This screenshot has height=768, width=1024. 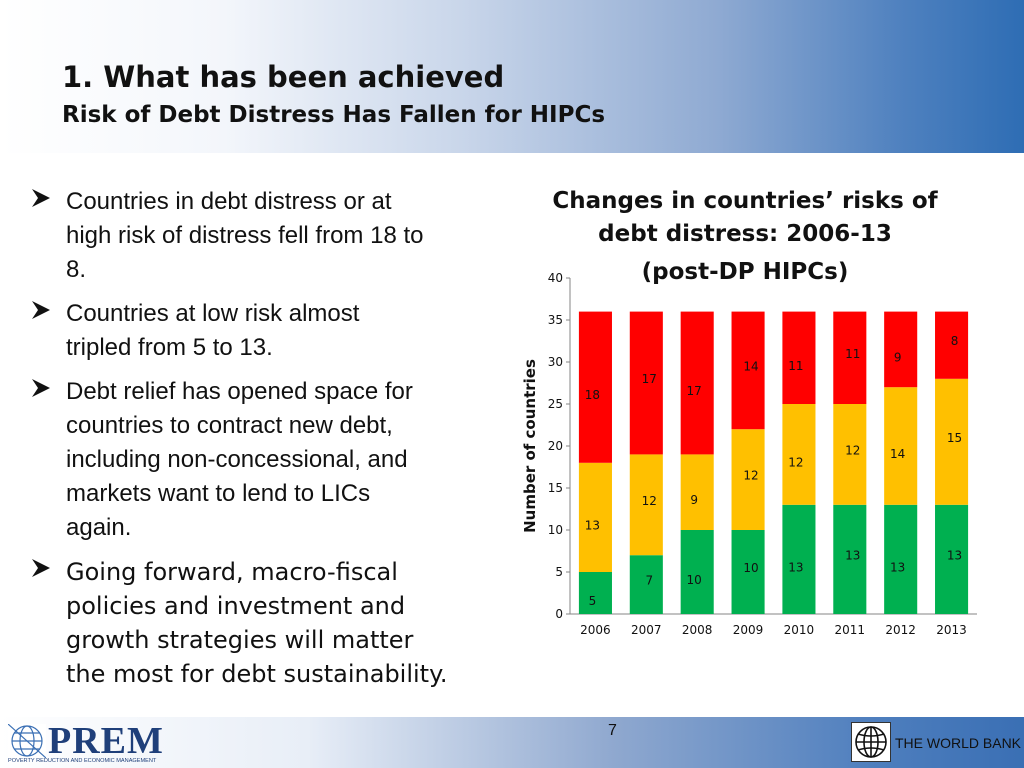 What do you see at coordinates (229, 425) in the screenshot?
I see `bullet-line: countries to contract new debt,` at bounding box center [229, 425].